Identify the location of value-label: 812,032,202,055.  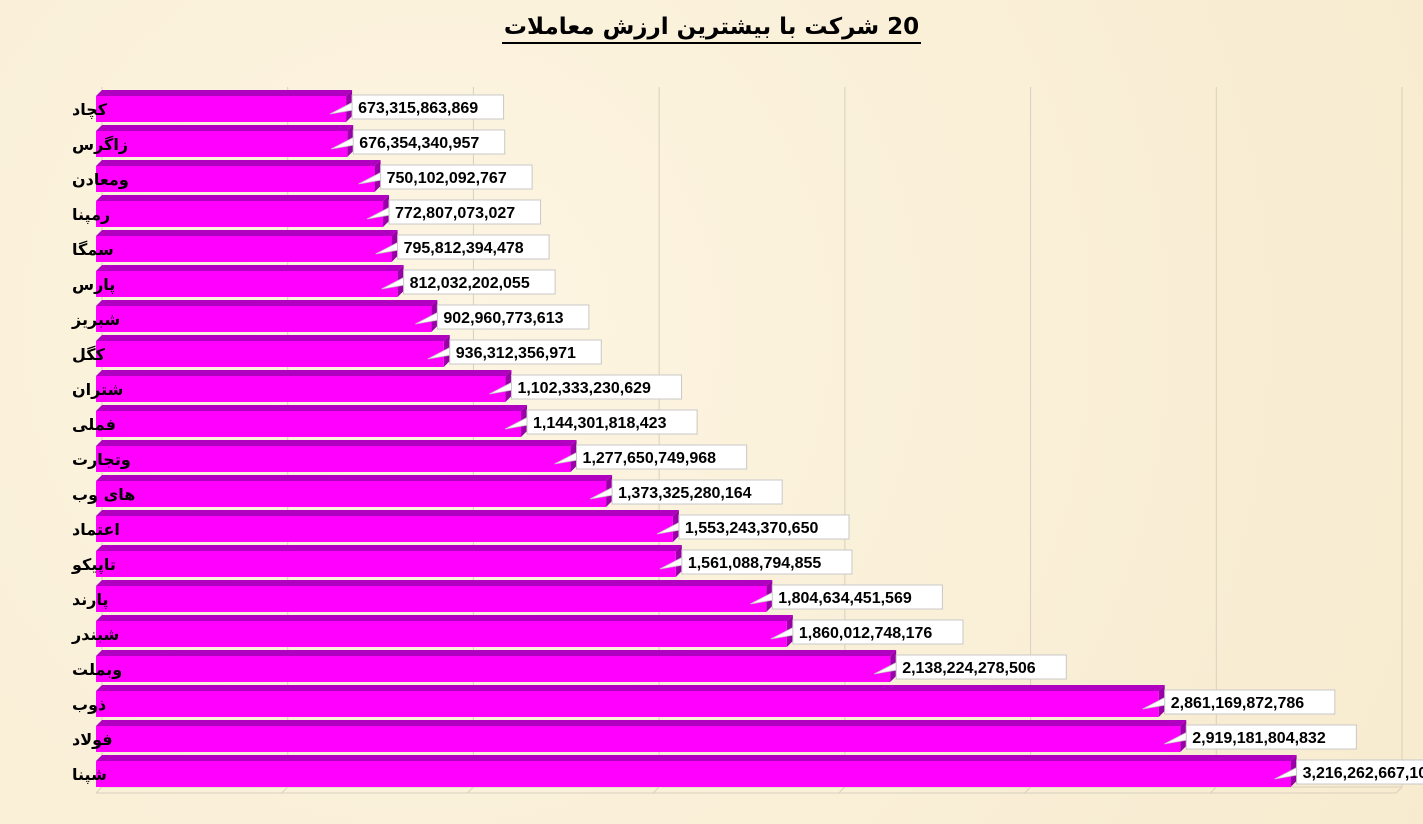
(470, 283).